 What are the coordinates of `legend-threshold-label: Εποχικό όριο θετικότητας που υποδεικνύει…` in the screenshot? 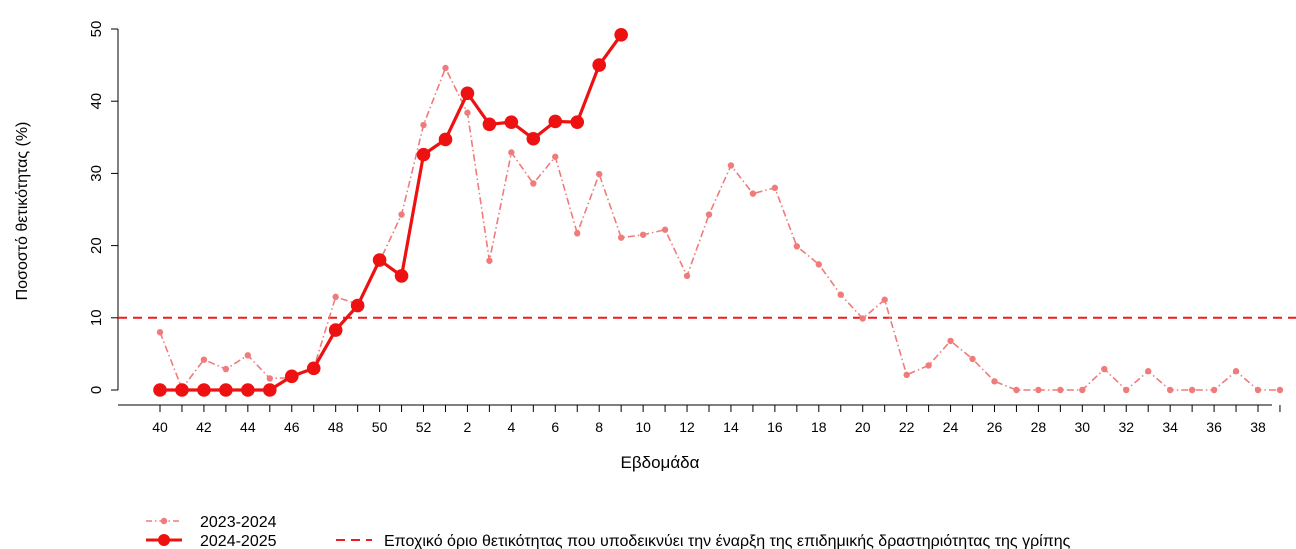 It's located at (727, 541).